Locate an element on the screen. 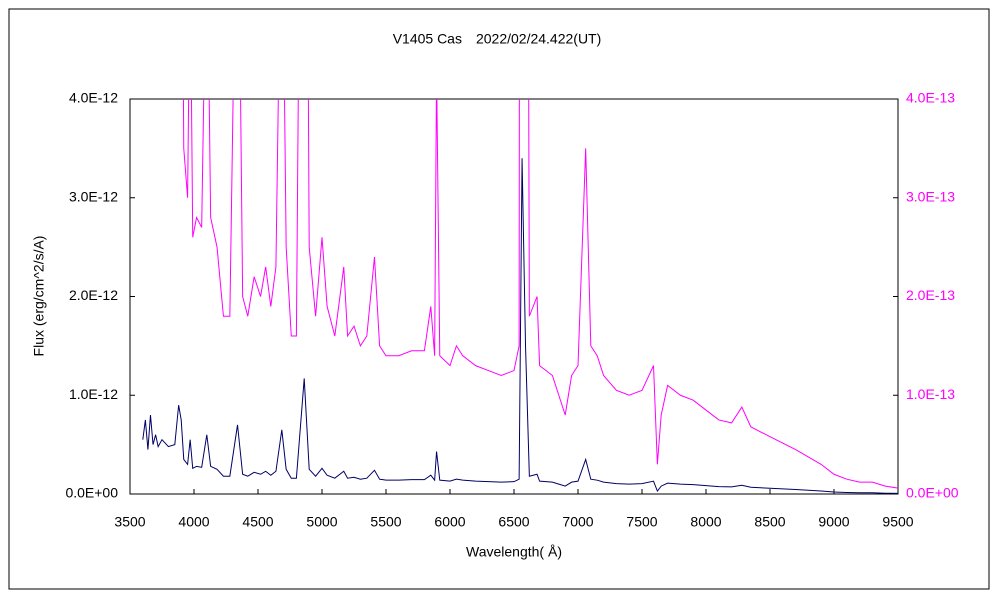  y-axis-label: Flux (erg/cm^2/s/A) is located at coordinates (39, 296).